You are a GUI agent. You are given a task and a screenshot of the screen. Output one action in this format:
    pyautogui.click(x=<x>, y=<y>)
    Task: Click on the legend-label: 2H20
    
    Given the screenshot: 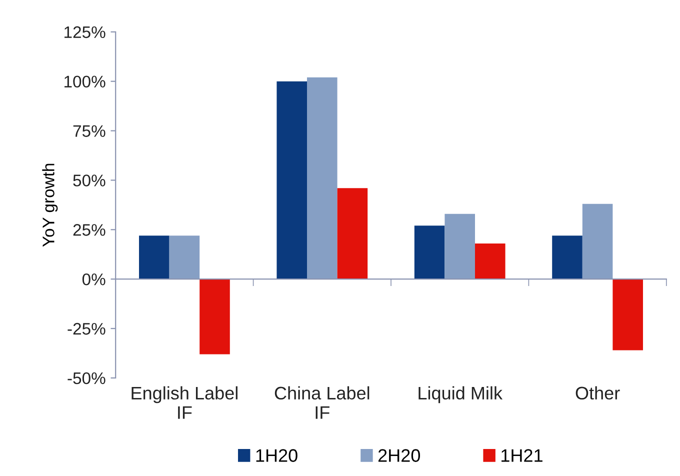 What is the action you would take?
    pyautogui.click(x=399, y=455)
    